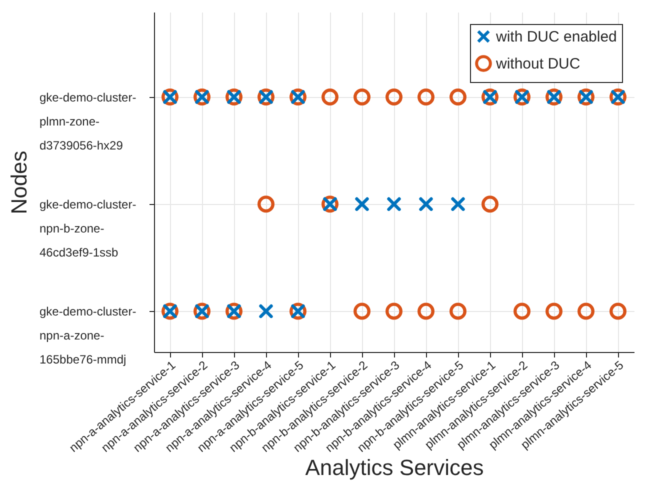 This screenshot has width=657, height=502. I want to click on category-label: gke-demo-cluster-npn-b-zone-46cd3ef9-1ssb, so click(88, 229).